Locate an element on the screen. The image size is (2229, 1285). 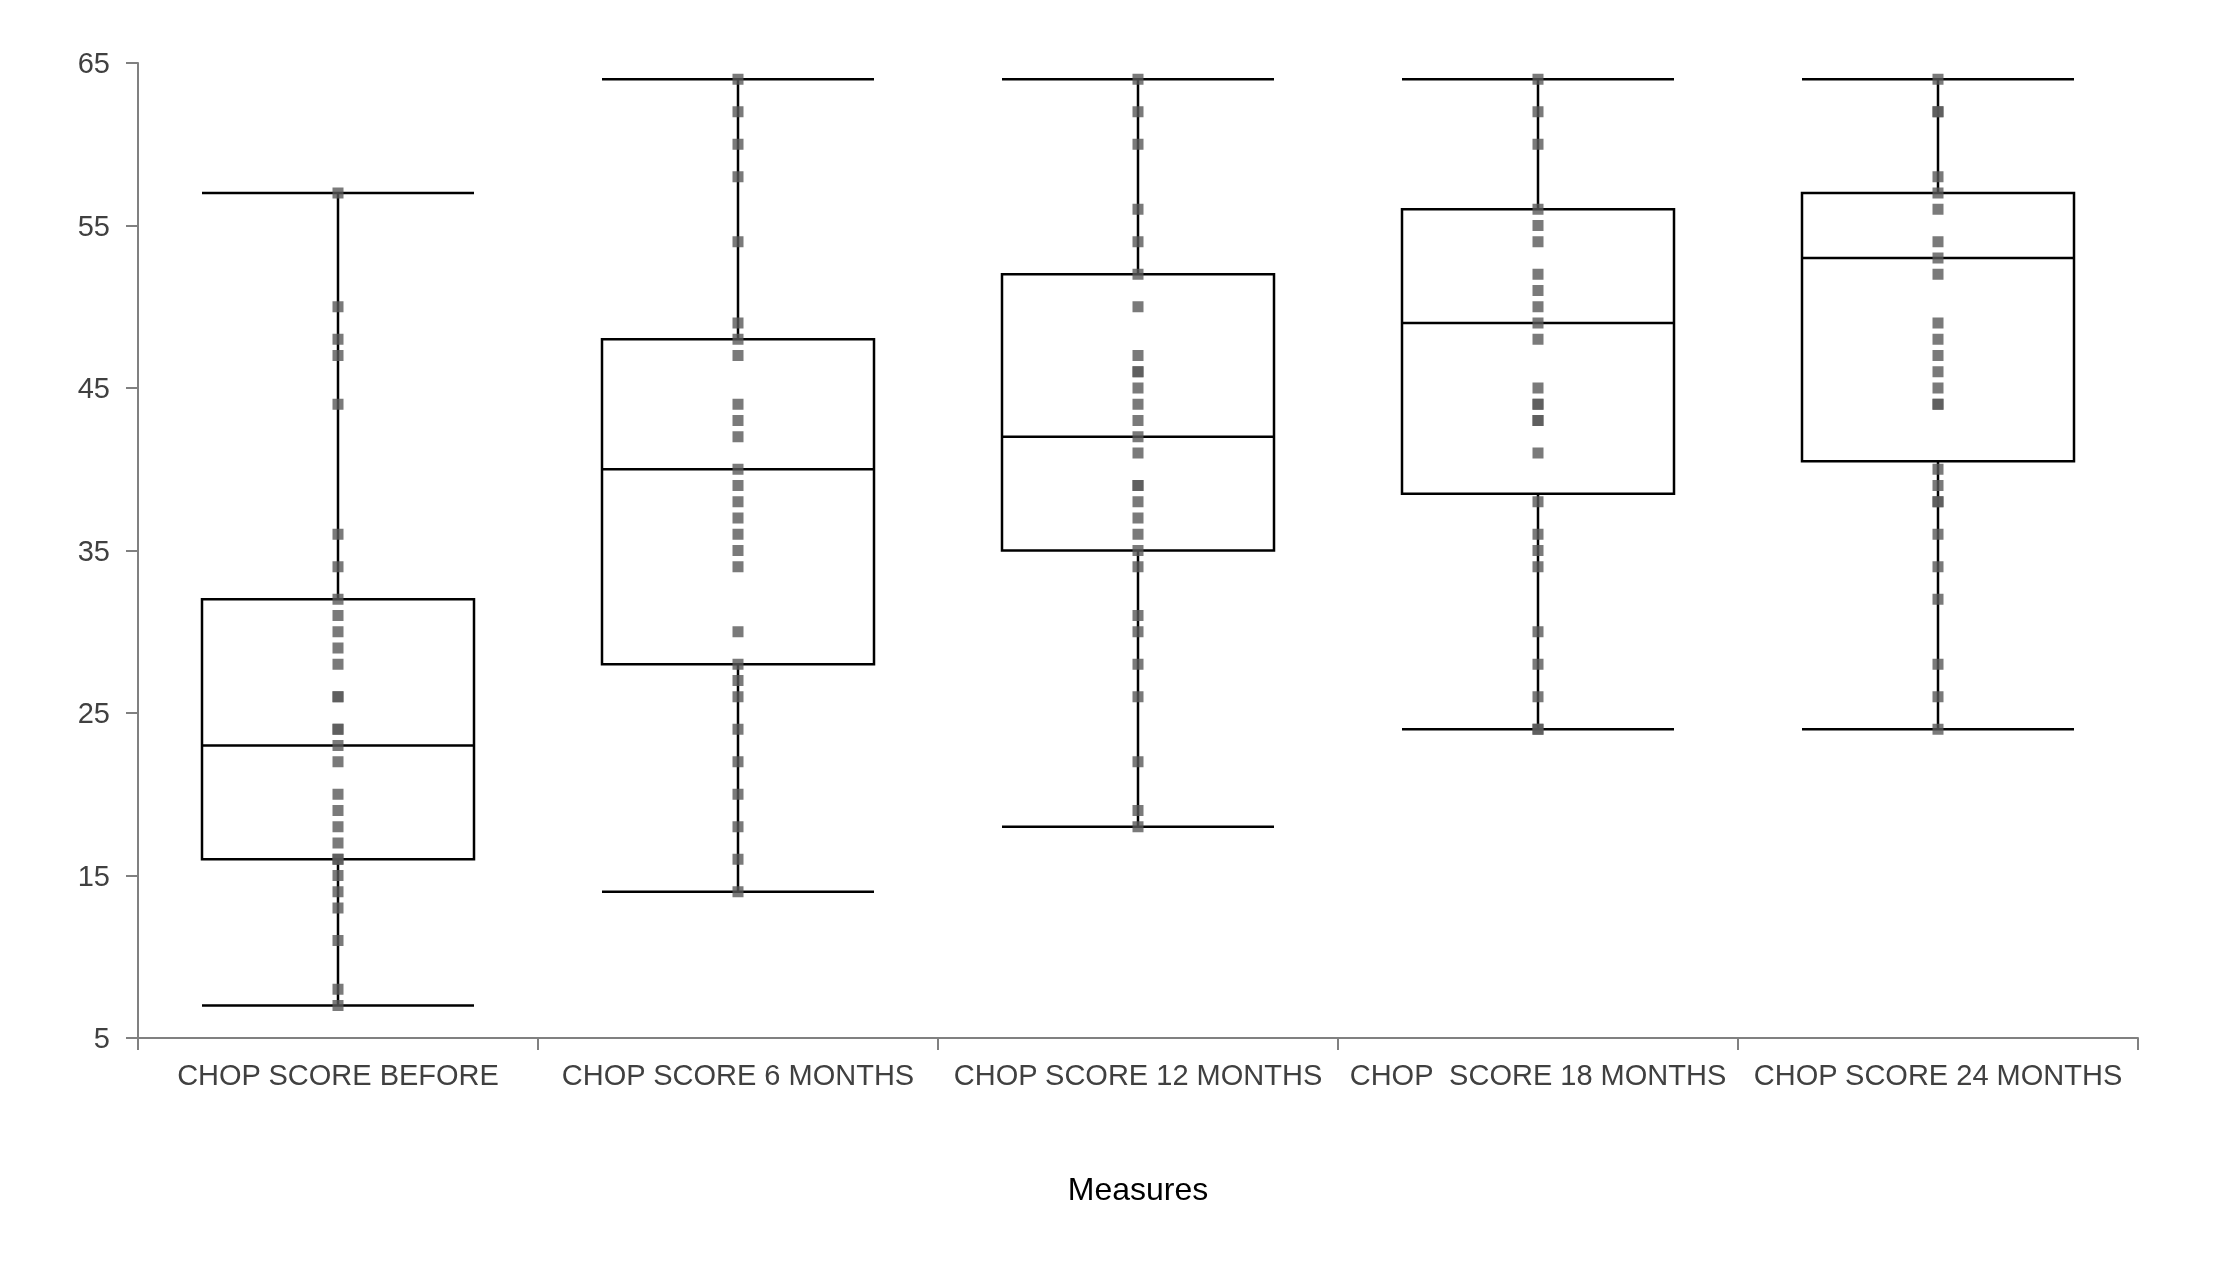
x-tick-label: CHOP SCORE 24 MONTHS is located at coordinates (1938, 1074).